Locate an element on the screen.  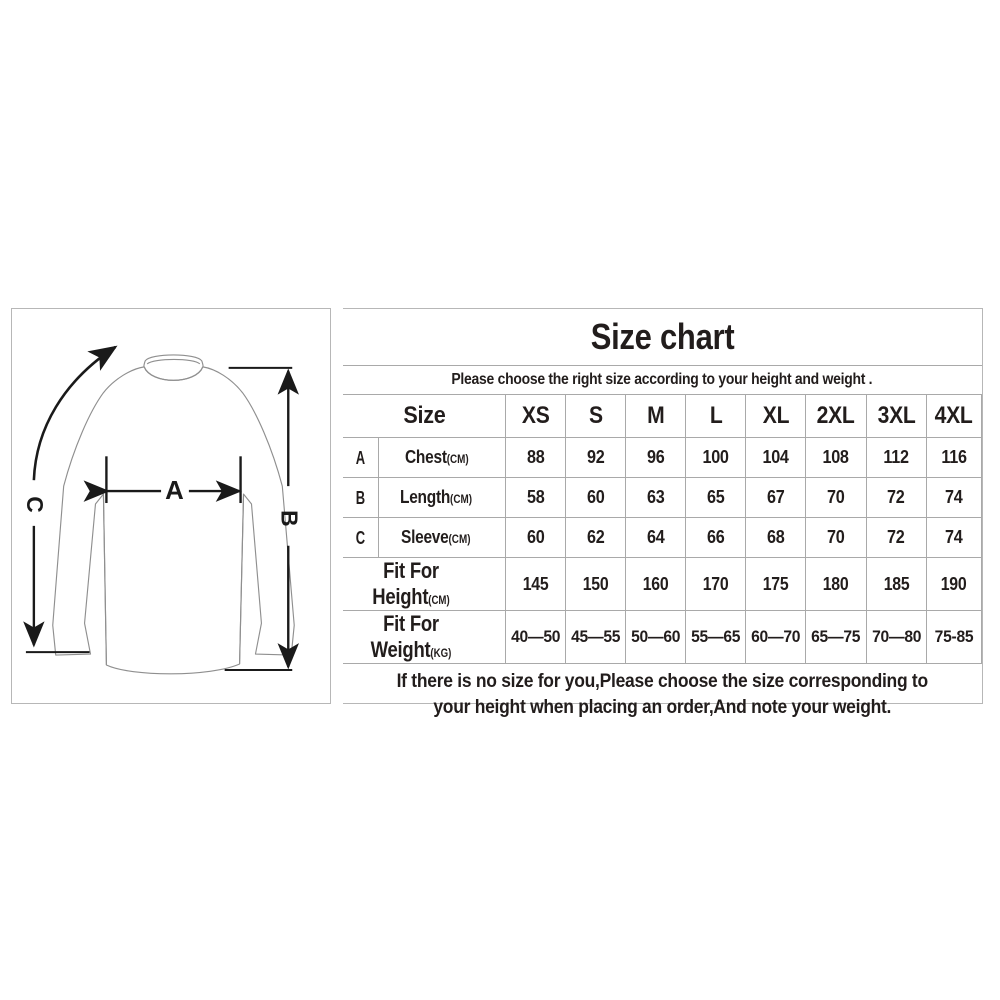
garment-diagram-panel: A B C is located at coordinates (171, 506).